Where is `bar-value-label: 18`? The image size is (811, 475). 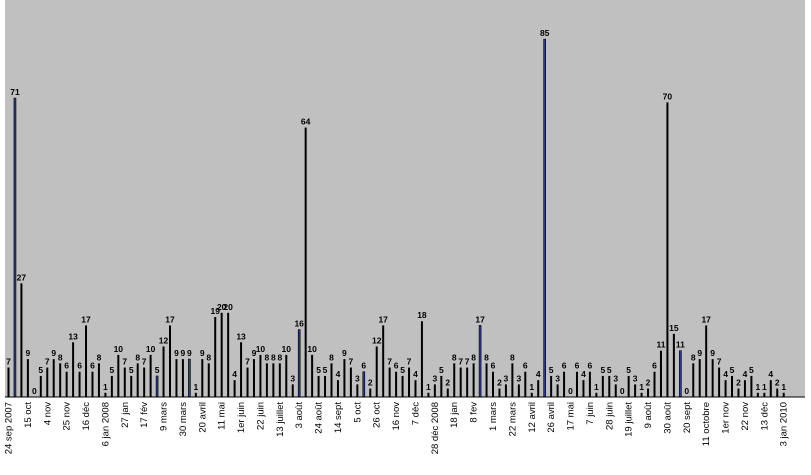 bar-value-label: 18 is located at coordinates (422, 315).